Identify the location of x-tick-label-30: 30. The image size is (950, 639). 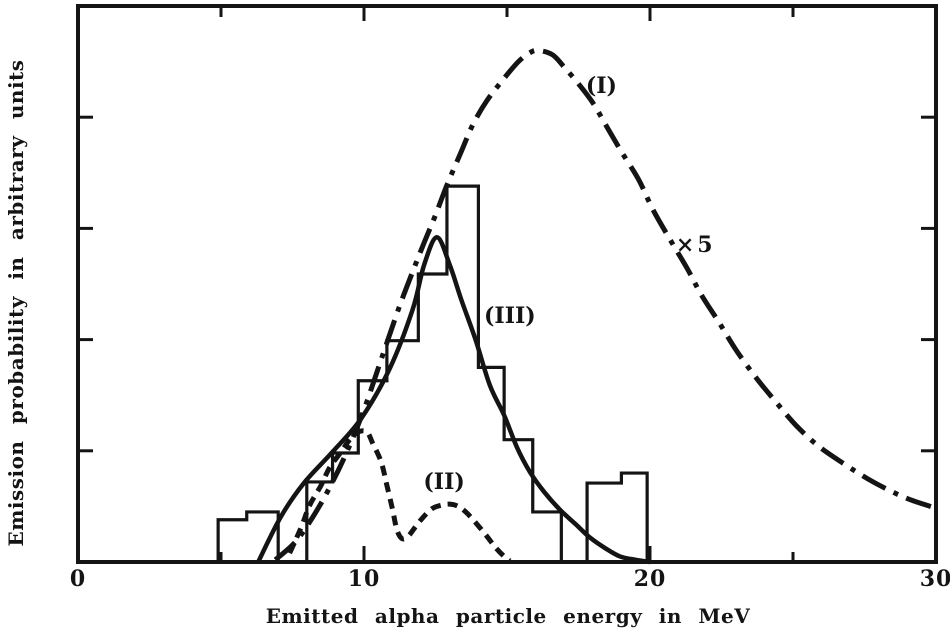
(934, 579).